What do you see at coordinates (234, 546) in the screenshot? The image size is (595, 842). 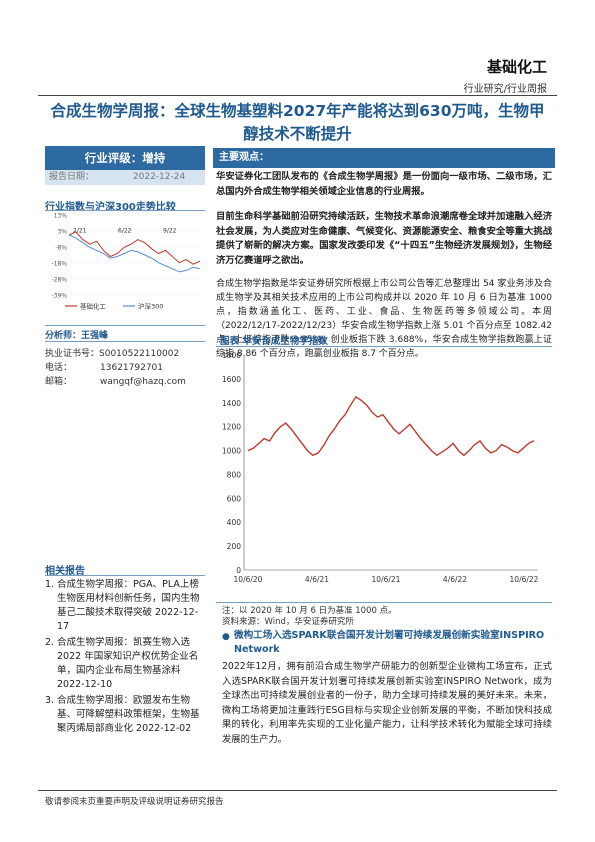 I see `y-tick-label: 200` at bounding box center [234, 546].